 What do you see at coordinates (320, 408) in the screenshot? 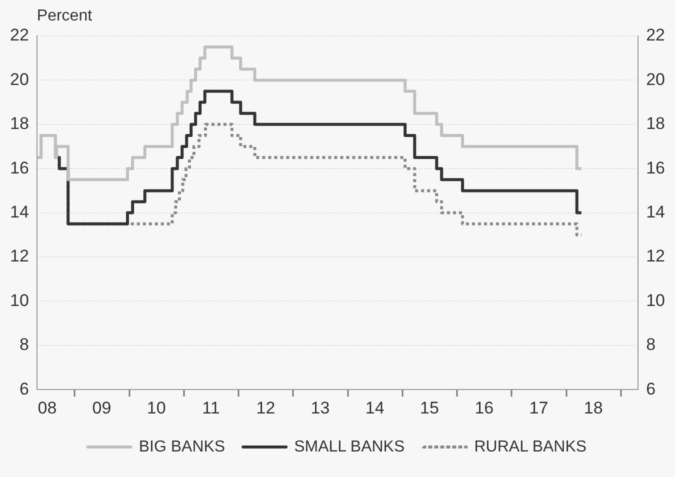
I see `x-tick-label: 13` at bounding box center [320, 408].